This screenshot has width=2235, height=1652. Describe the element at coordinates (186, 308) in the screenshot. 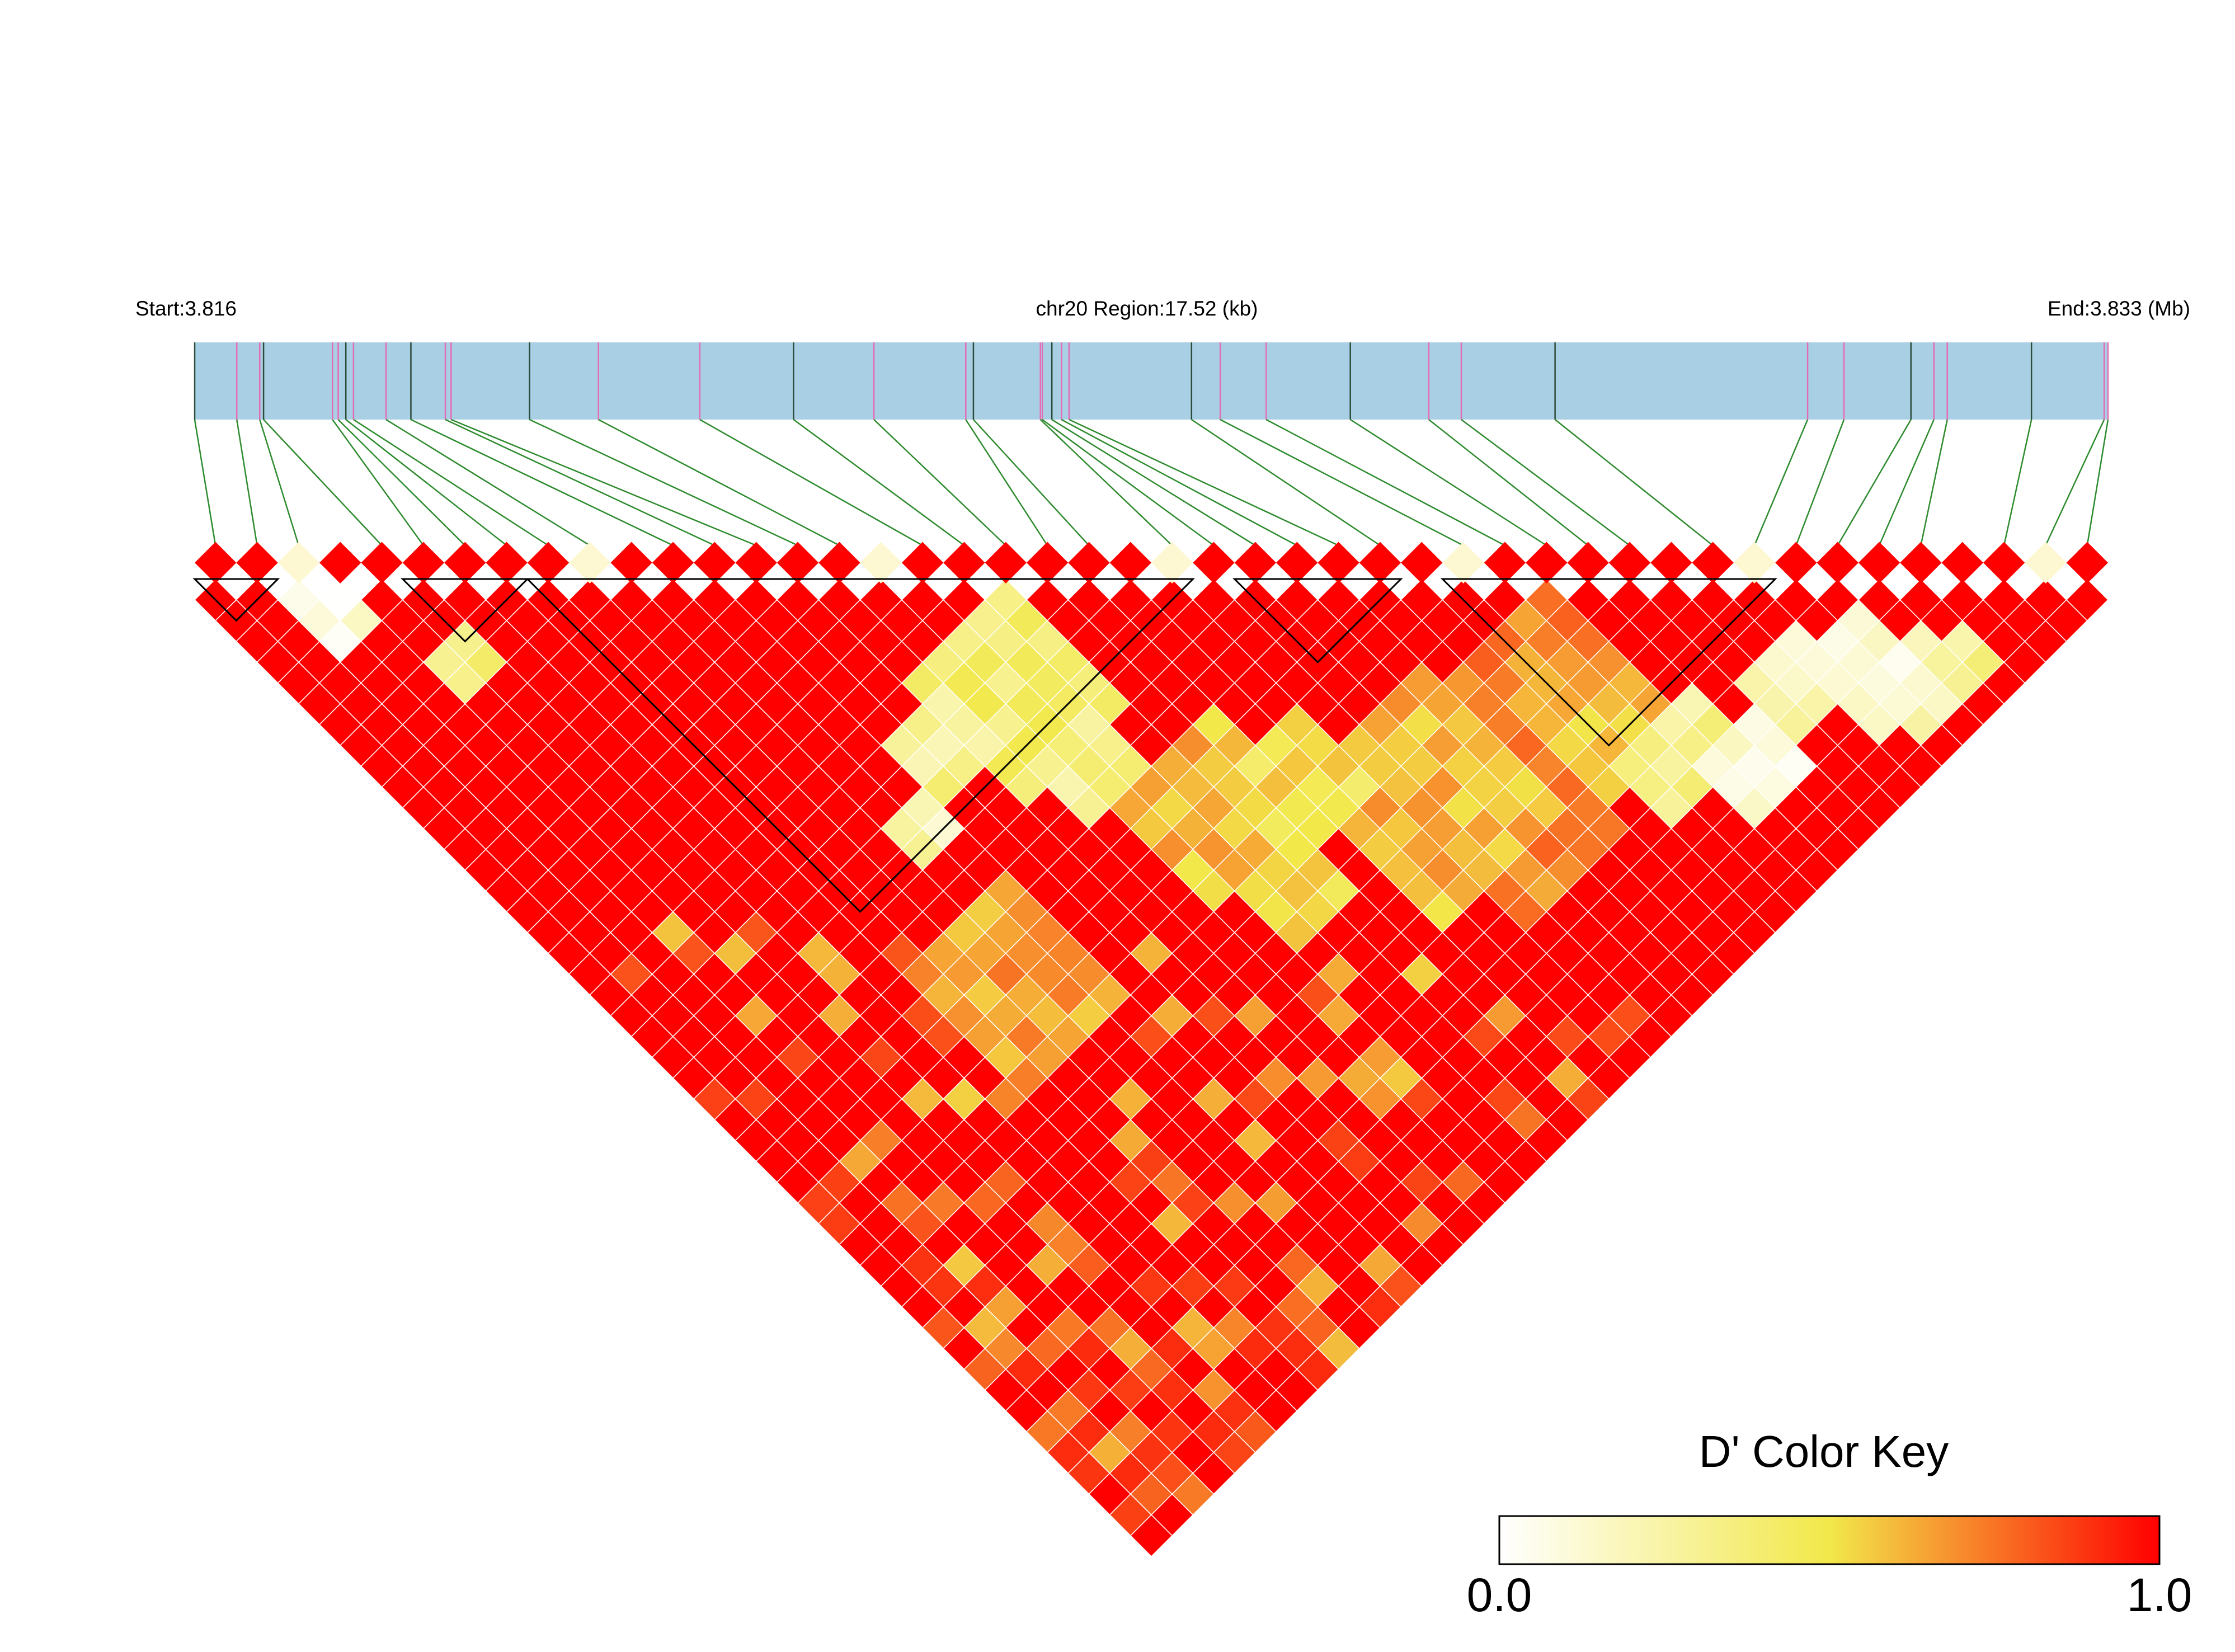

I see `region-start-label: Start:3.816` at that location.